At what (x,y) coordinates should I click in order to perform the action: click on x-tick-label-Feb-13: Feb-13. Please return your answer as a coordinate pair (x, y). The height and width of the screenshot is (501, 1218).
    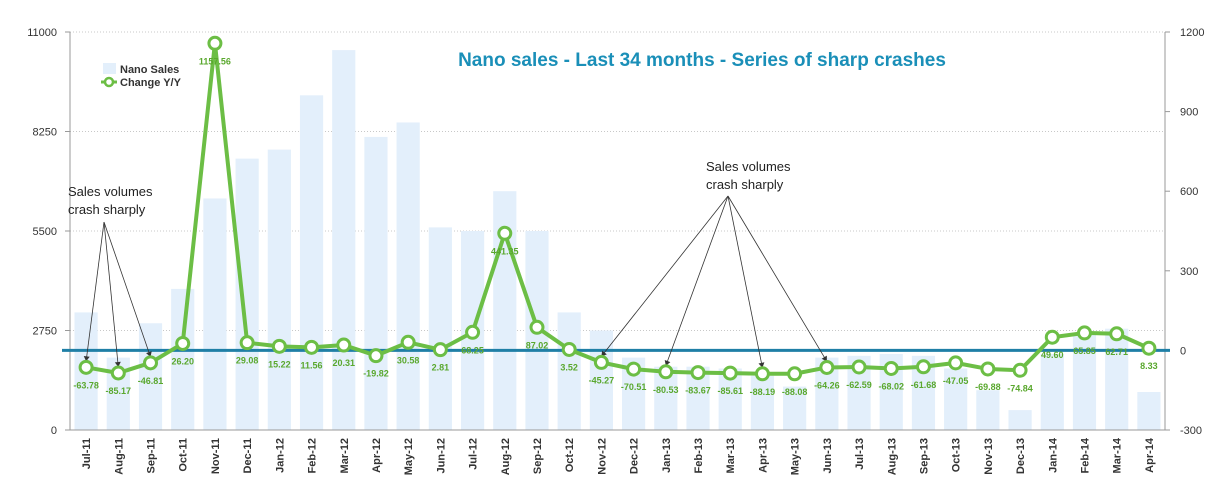
    Looking at the image, I should click on (699, 455).